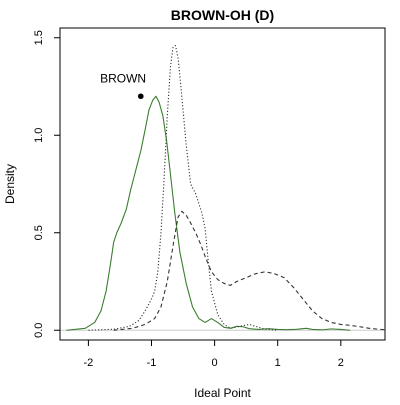 This screenshot has height=405, width=400. Describe the element at coordinates (341, 363) in the screenshot. I see `x-tick-label-4: 2` at that location.